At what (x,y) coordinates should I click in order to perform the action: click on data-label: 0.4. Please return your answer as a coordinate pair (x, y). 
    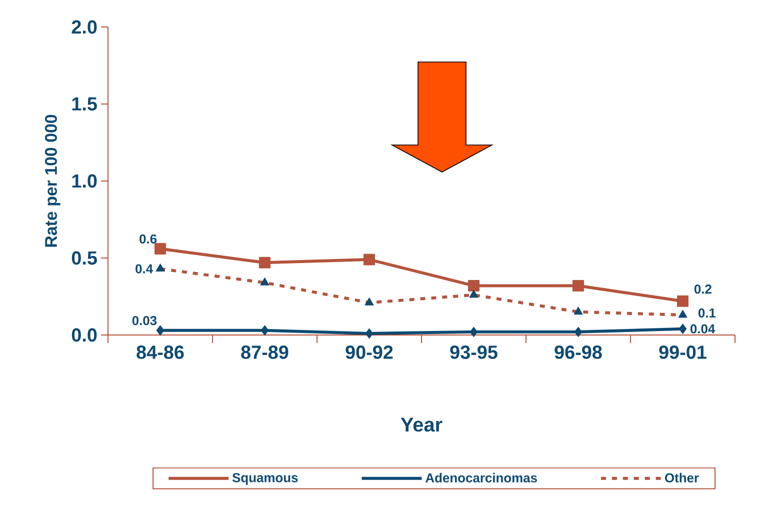
    Looking at the image, I should click on (144, 269).